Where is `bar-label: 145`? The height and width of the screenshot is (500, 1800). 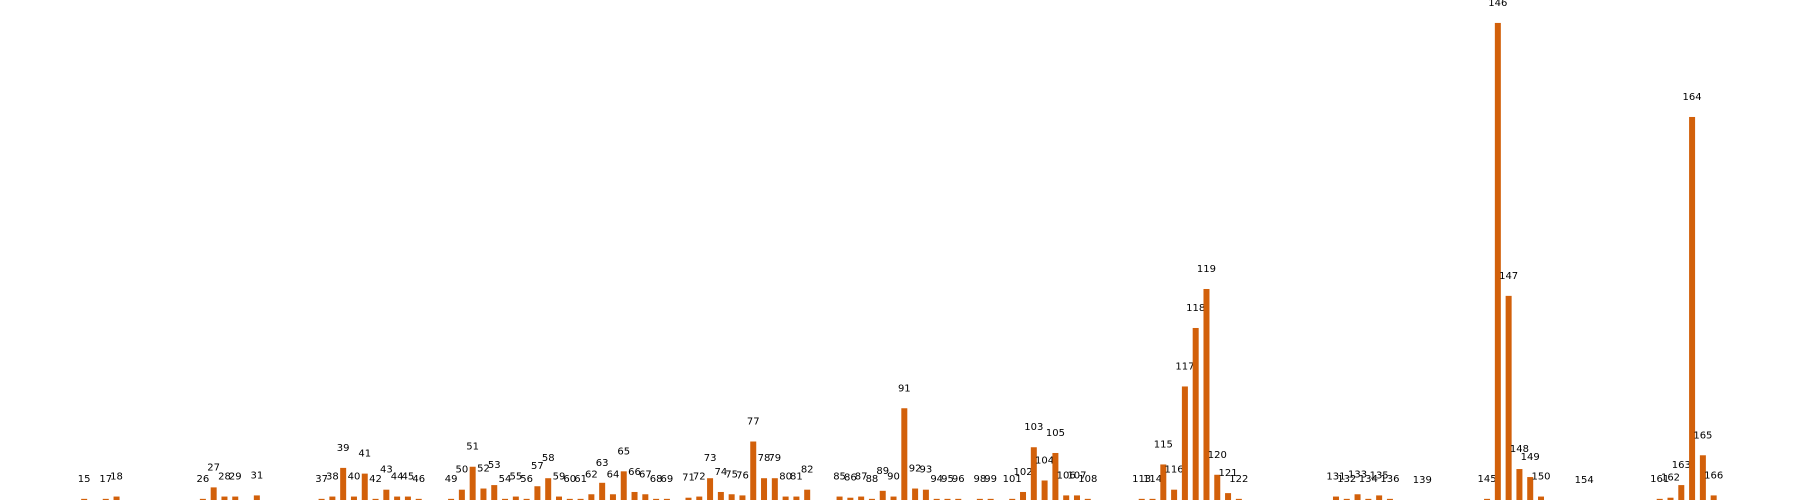 bar-label: 145 is located at coordinates (1487, 479).